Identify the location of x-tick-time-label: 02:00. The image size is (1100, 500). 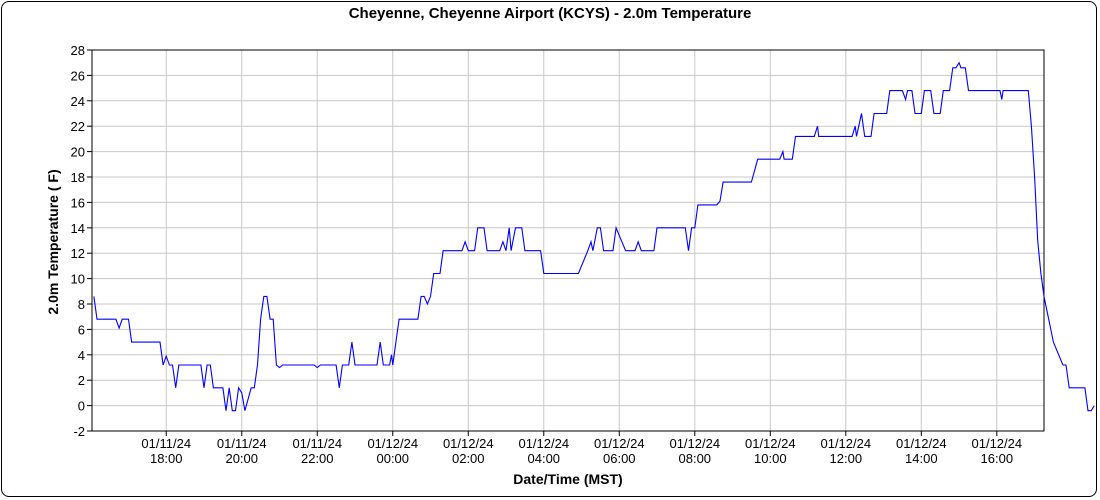
(468, 458).